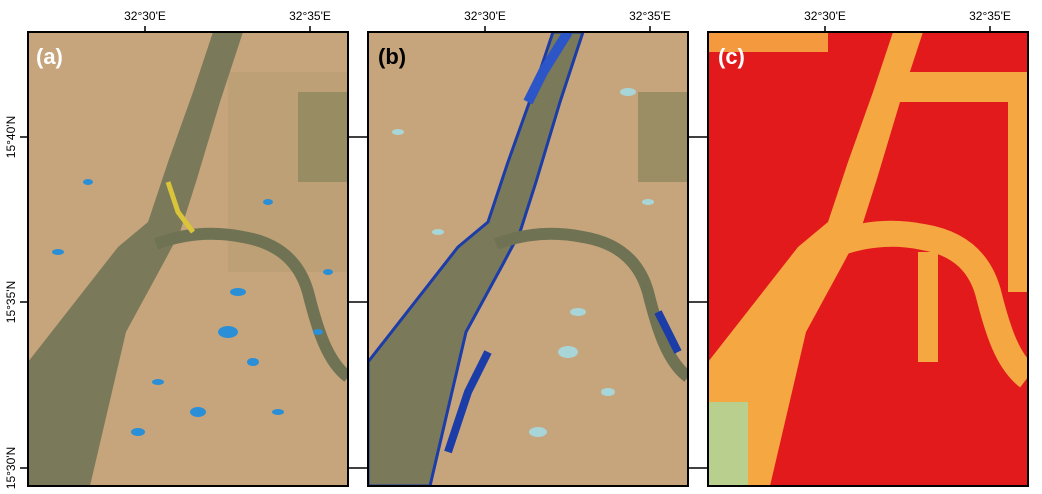 Image resolution: width=1042 pixels, height=494 pixels. What do you see at coordinates (11, 137) in the screenshot?
I see `y-tick-label: 15°40'N` at bounding box center [11, 137].